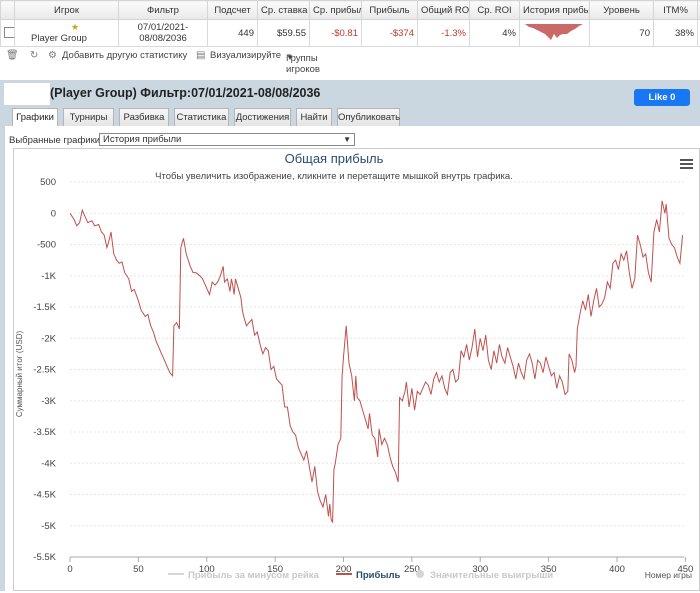  Describe the element at coordinates (668, 575) in the screenshot. I see `x-axis-label: Номер игры` at that location.